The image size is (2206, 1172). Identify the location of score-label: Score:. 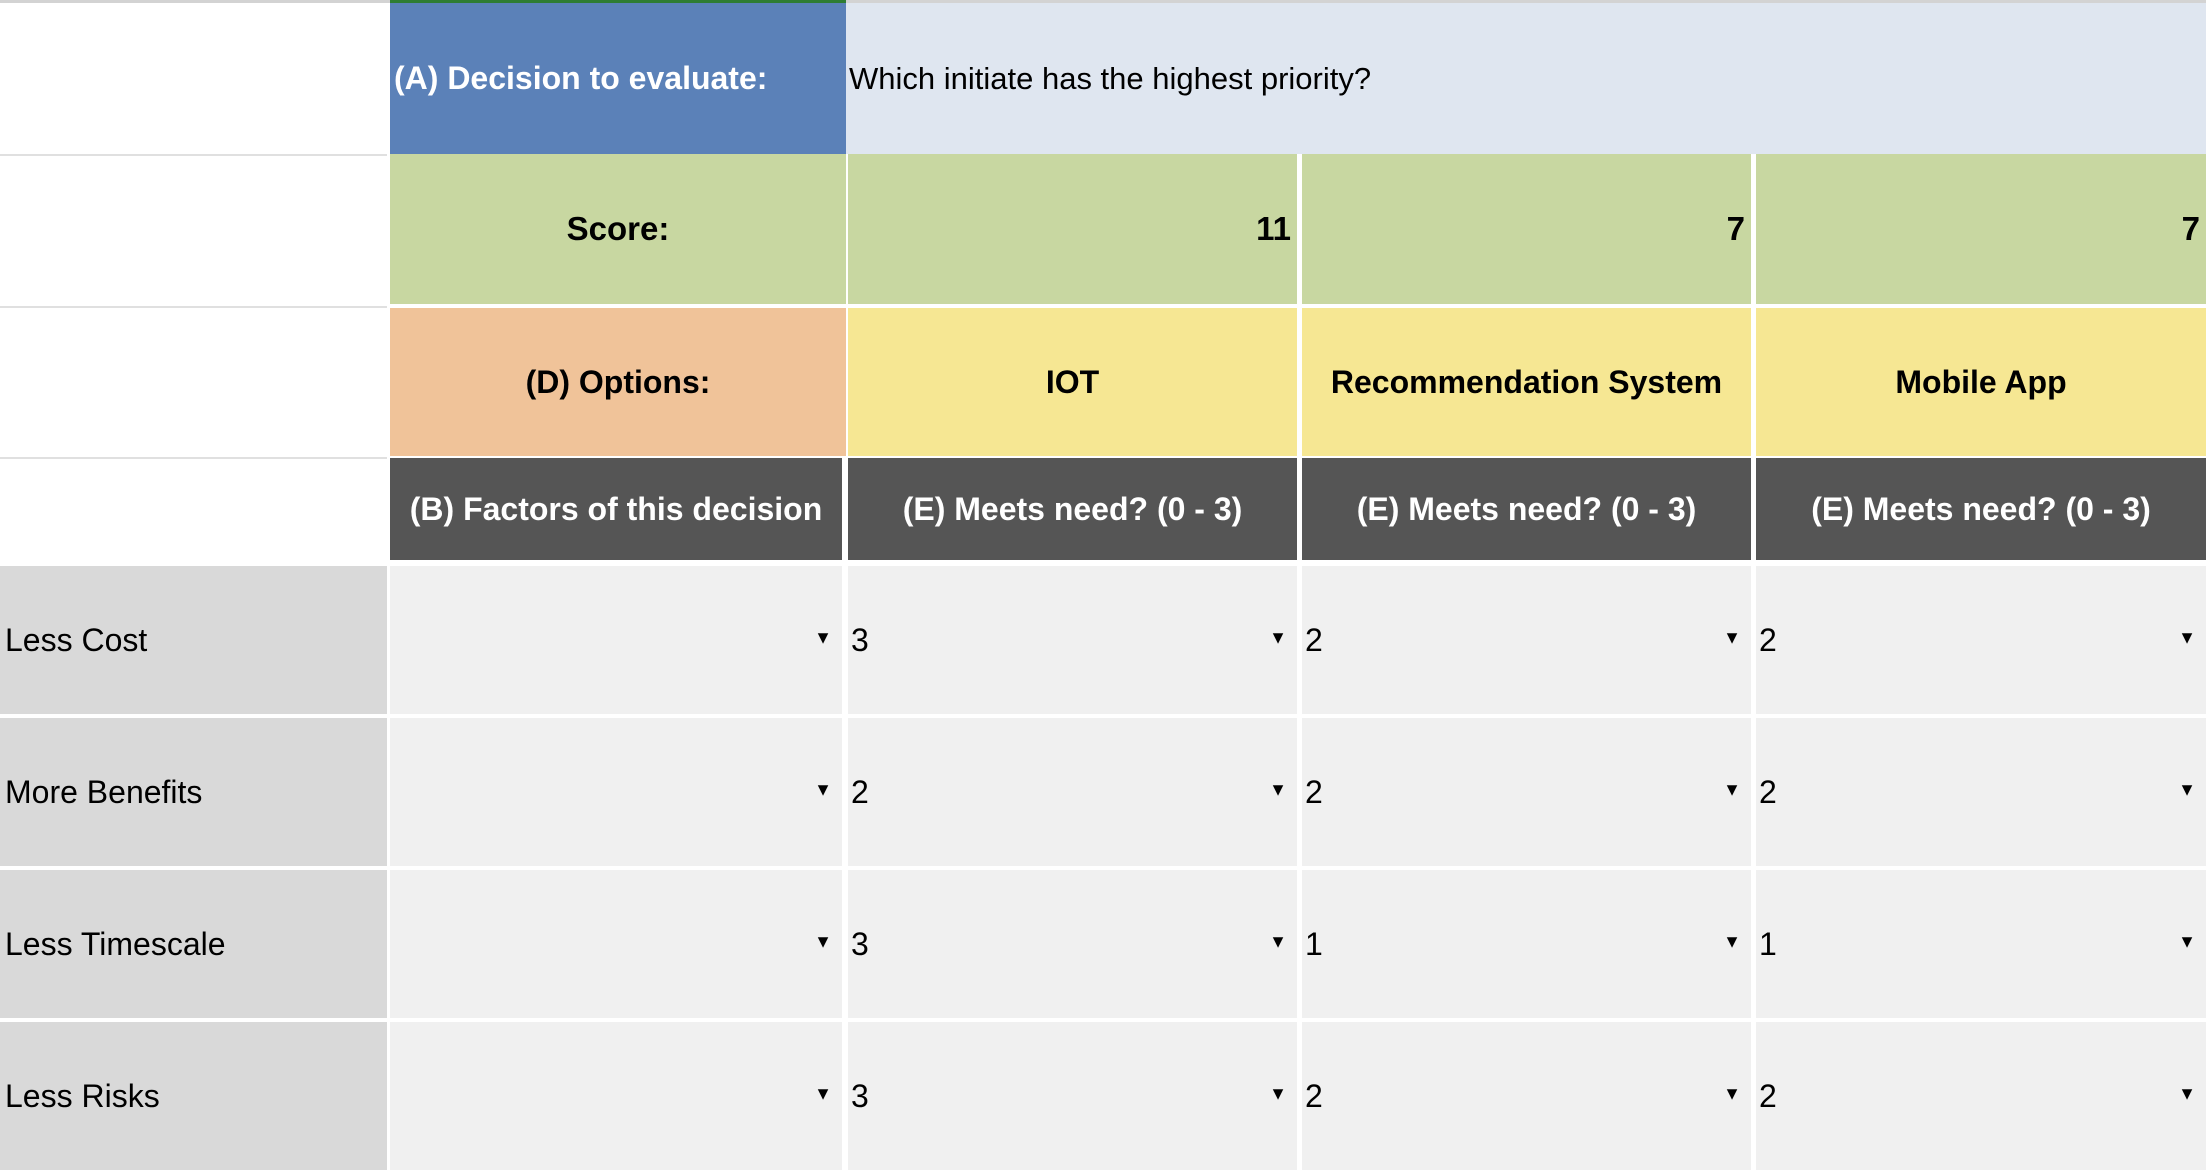
(618, 228).